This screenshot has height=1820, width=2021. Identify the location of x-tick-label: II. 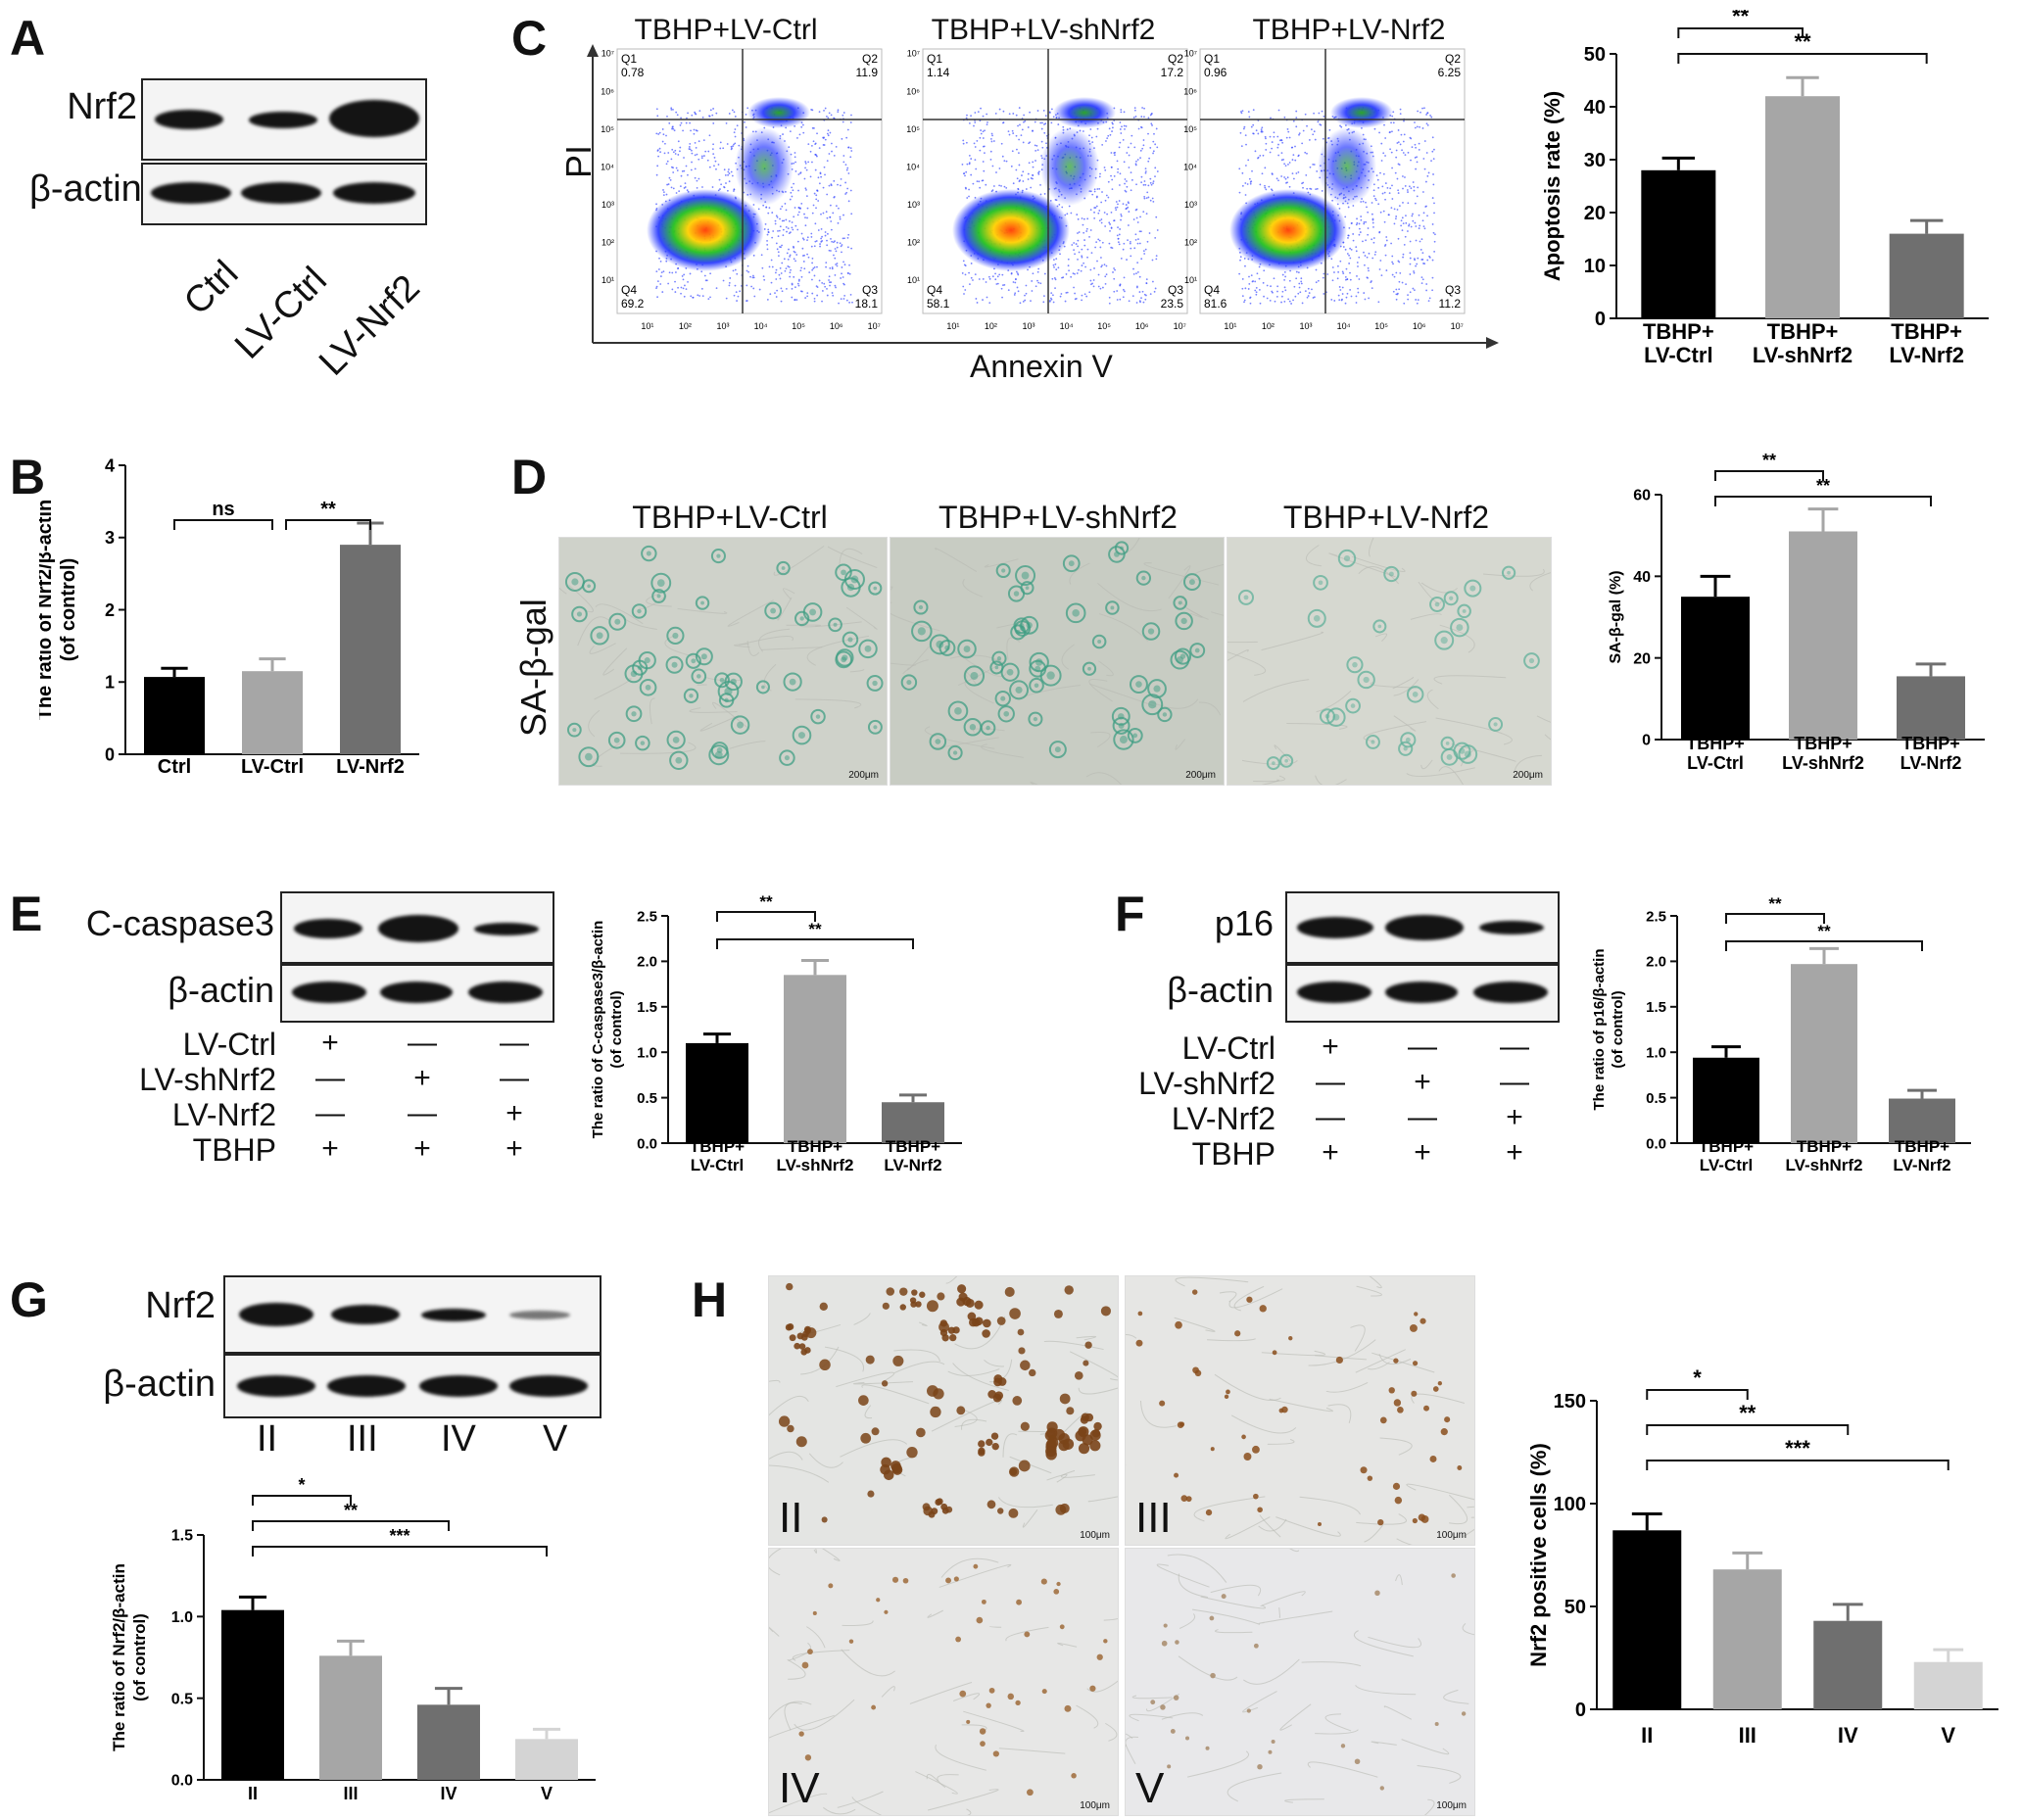
(1647, 1735).